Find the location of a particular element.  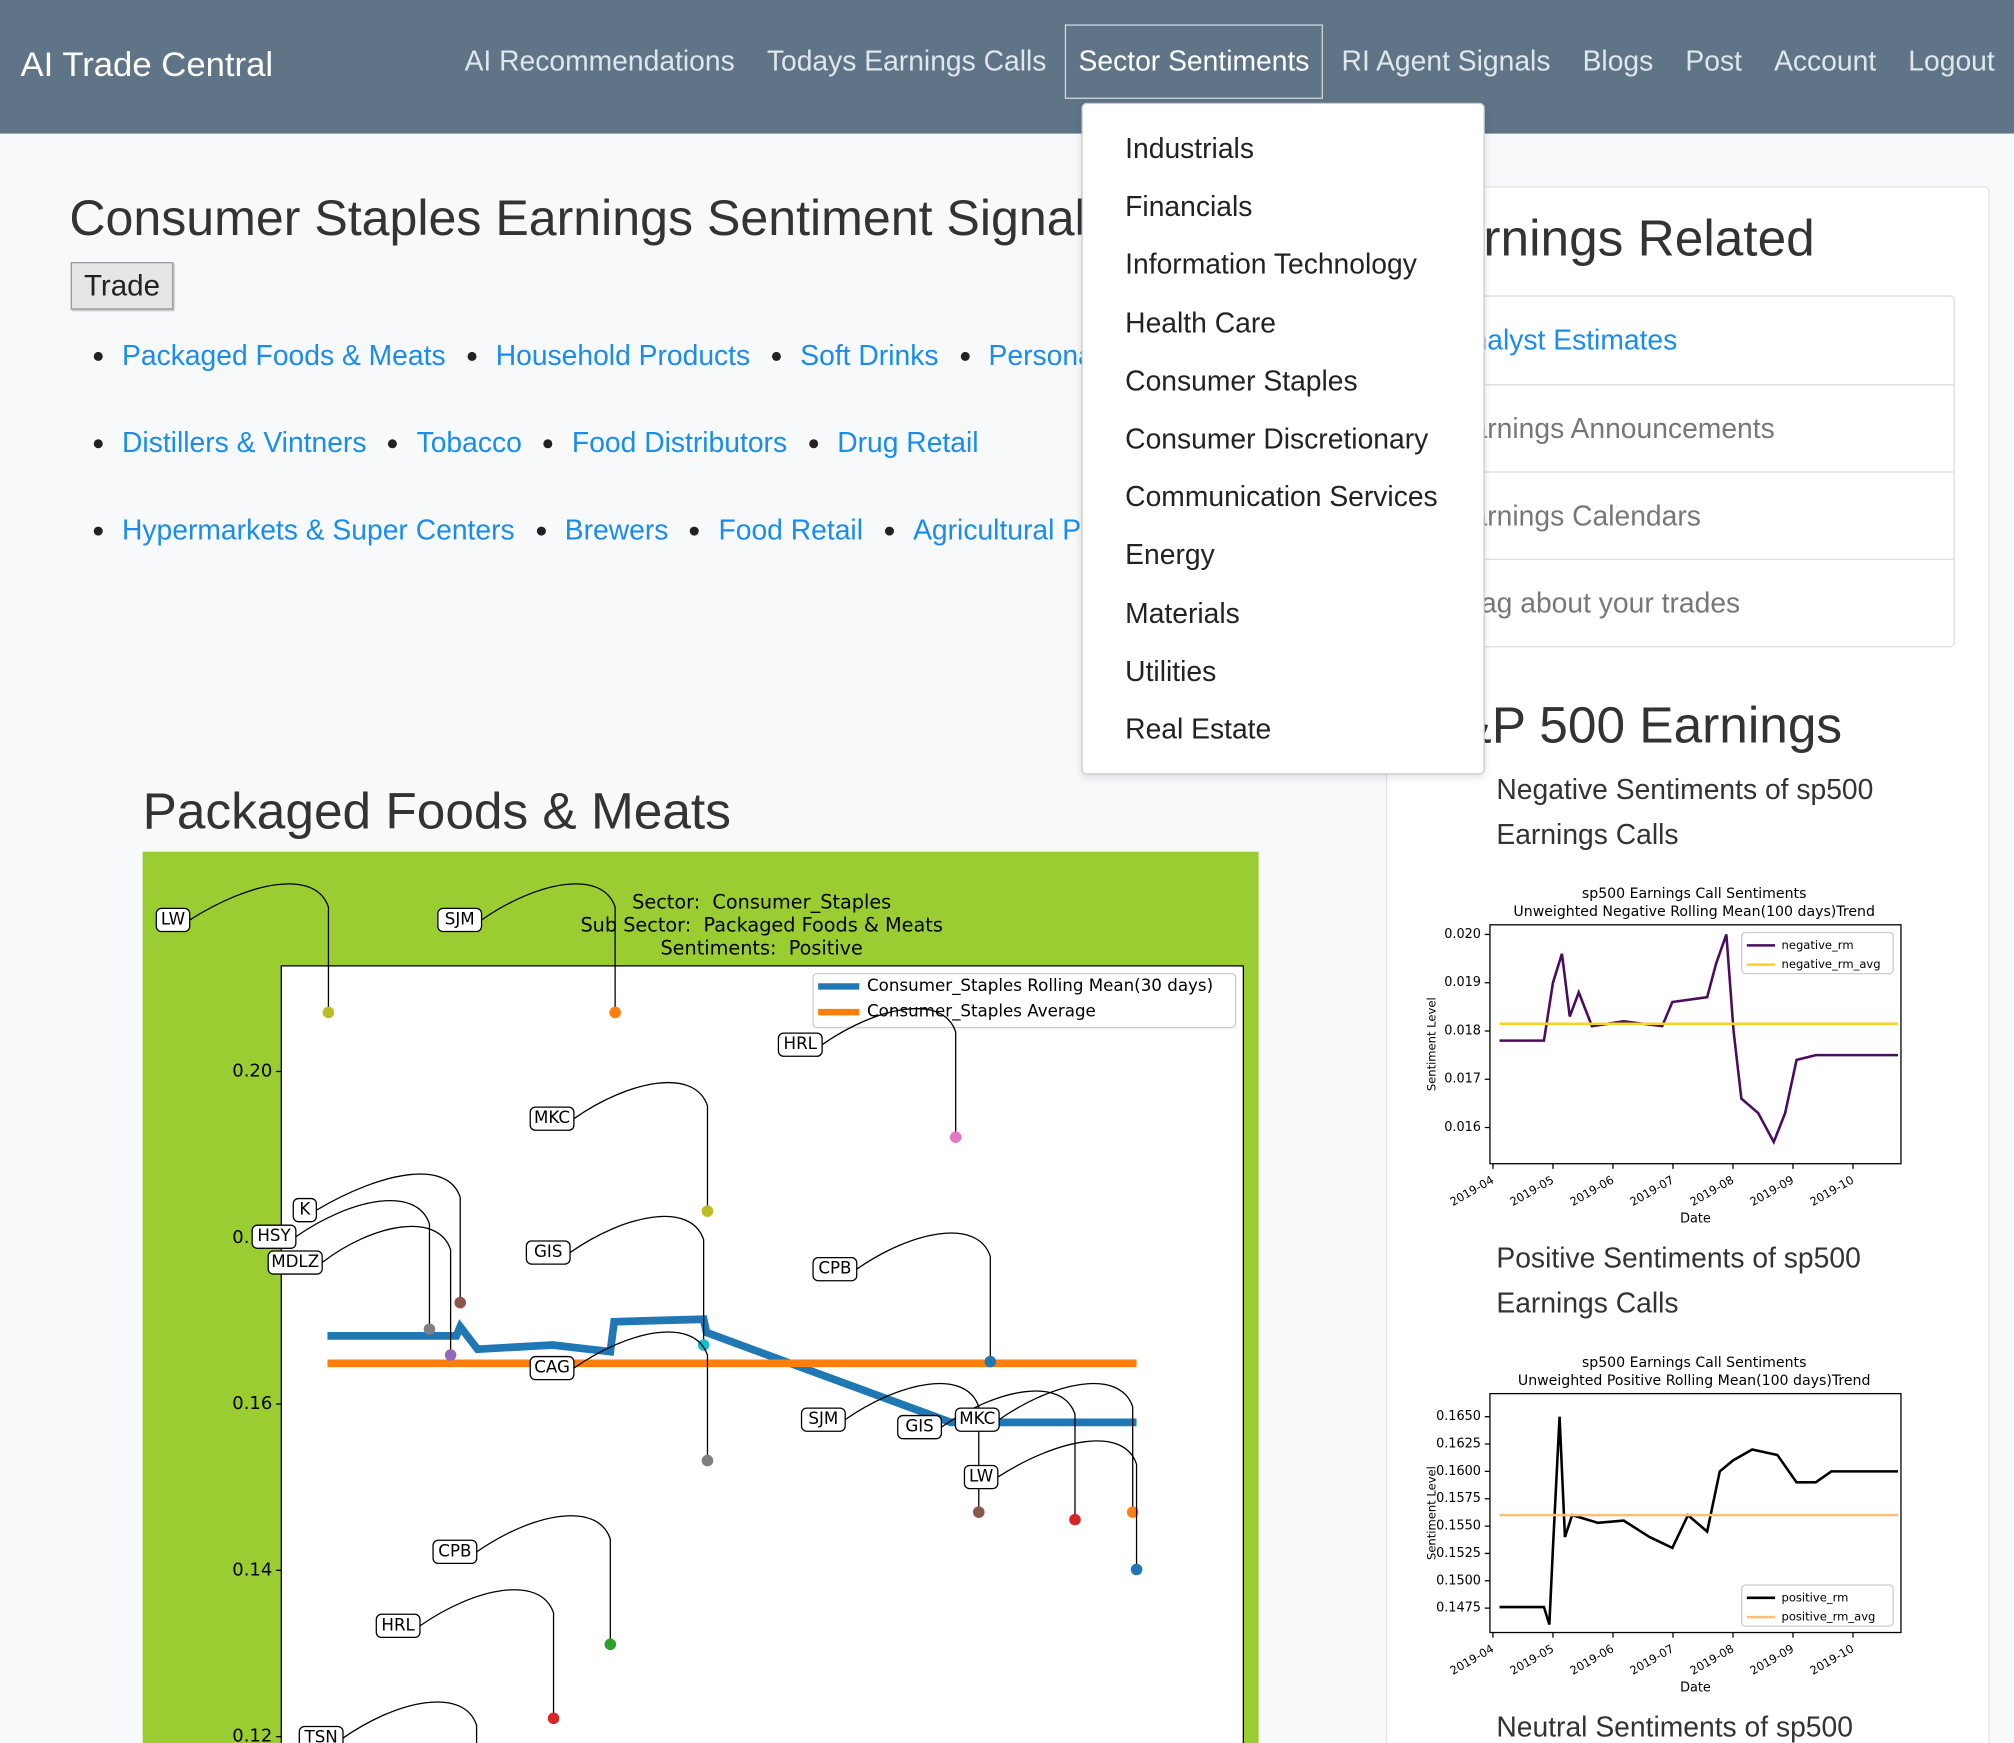

nav-link: Logout is located at coordinates (1951, 61).